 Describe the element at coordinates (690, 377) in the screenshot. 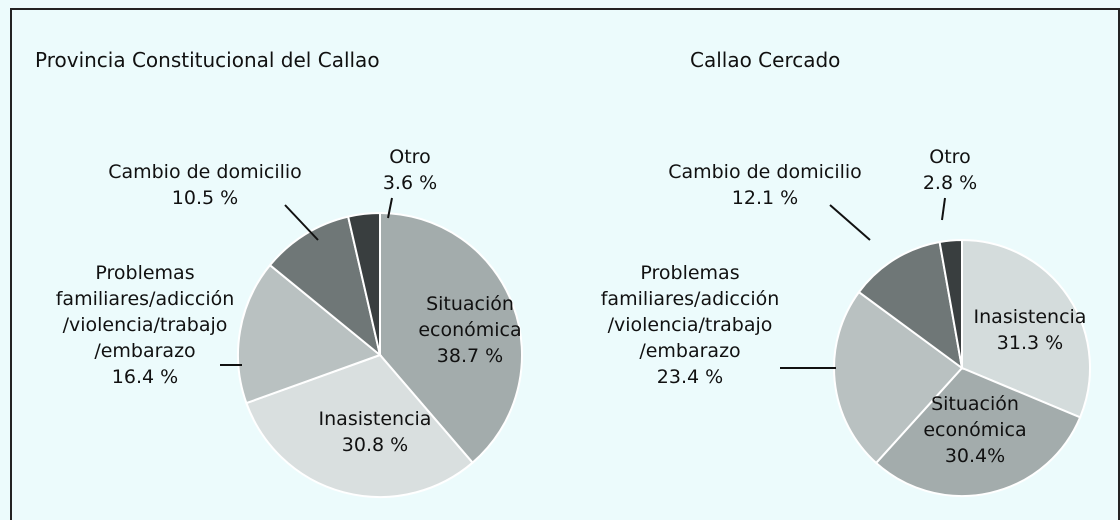

I see `slice-value: 23.4 %` at that location.